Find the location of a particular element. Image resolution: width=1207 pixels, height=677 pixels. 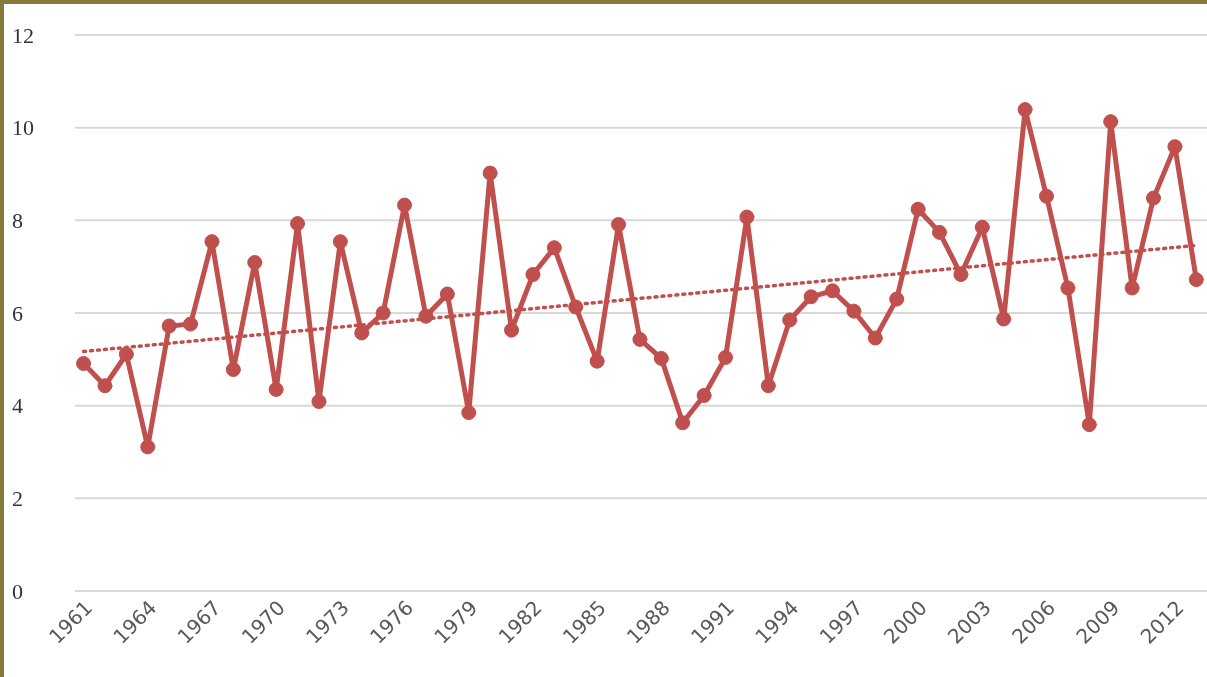

y-tick-label: 2 is located at coordinates (17, 499).